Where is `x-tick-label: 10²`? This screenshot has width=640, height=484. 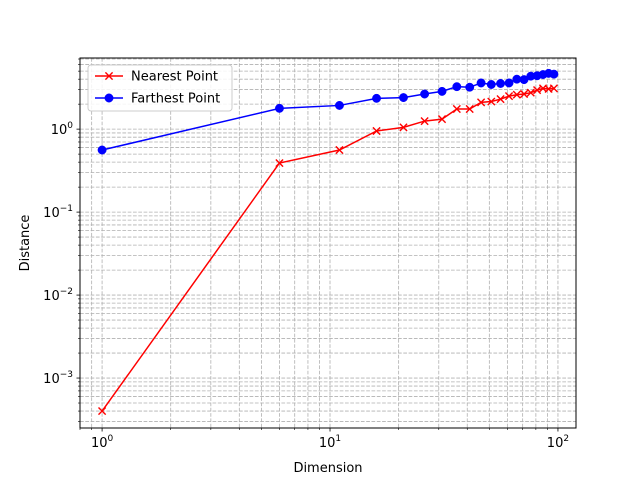 x-tick-label: 10² is located at coordinates (558, 442).